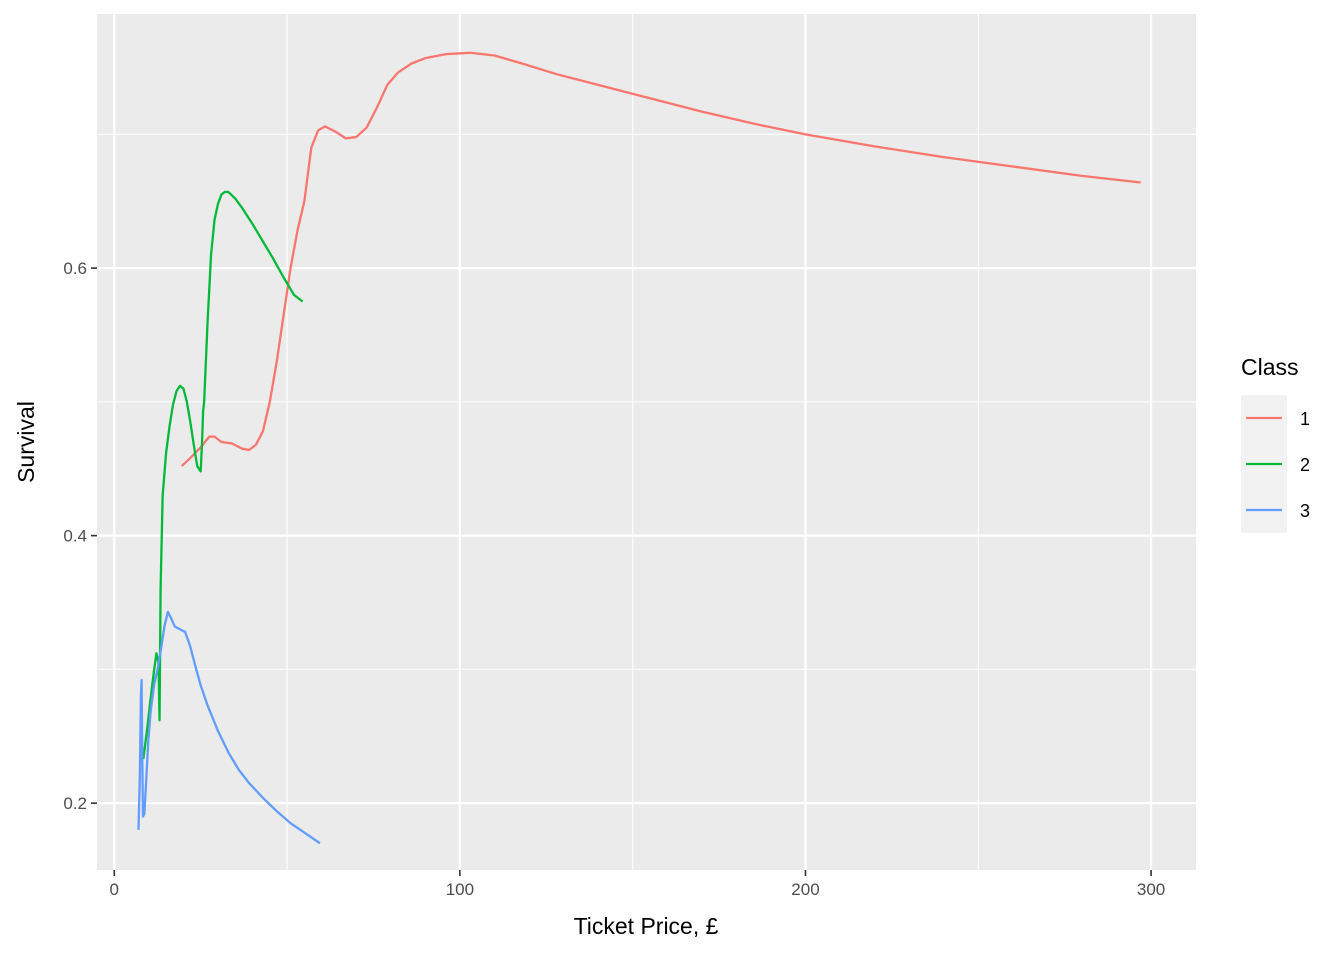 The width and height of the screenshot is (1344, 960). What do you see at coordinates (1275, 464) in the screenshot?
I see `legend-keys: 1 2 3` at bounding box center [1275, 464].